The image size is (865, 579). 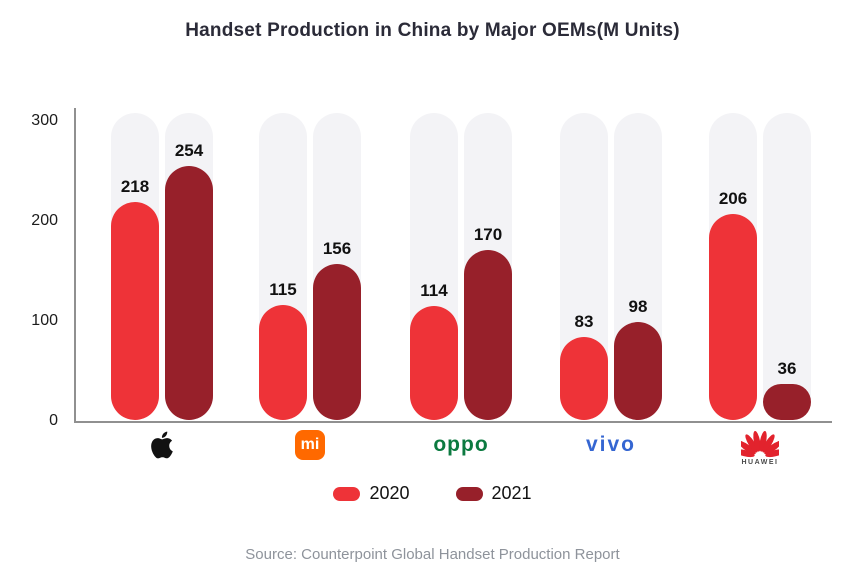 What do you see at coordinates (733, 198) in the screenshot?
I see `bar-value-2020-huawei: 206` at bounding box center [733, 198].